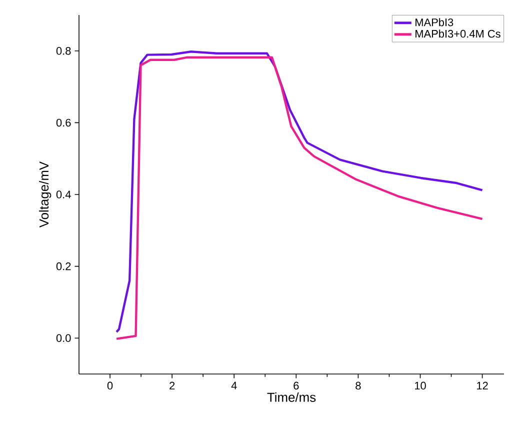  I want to click on x-tick-label: 4, so click(234, 386).